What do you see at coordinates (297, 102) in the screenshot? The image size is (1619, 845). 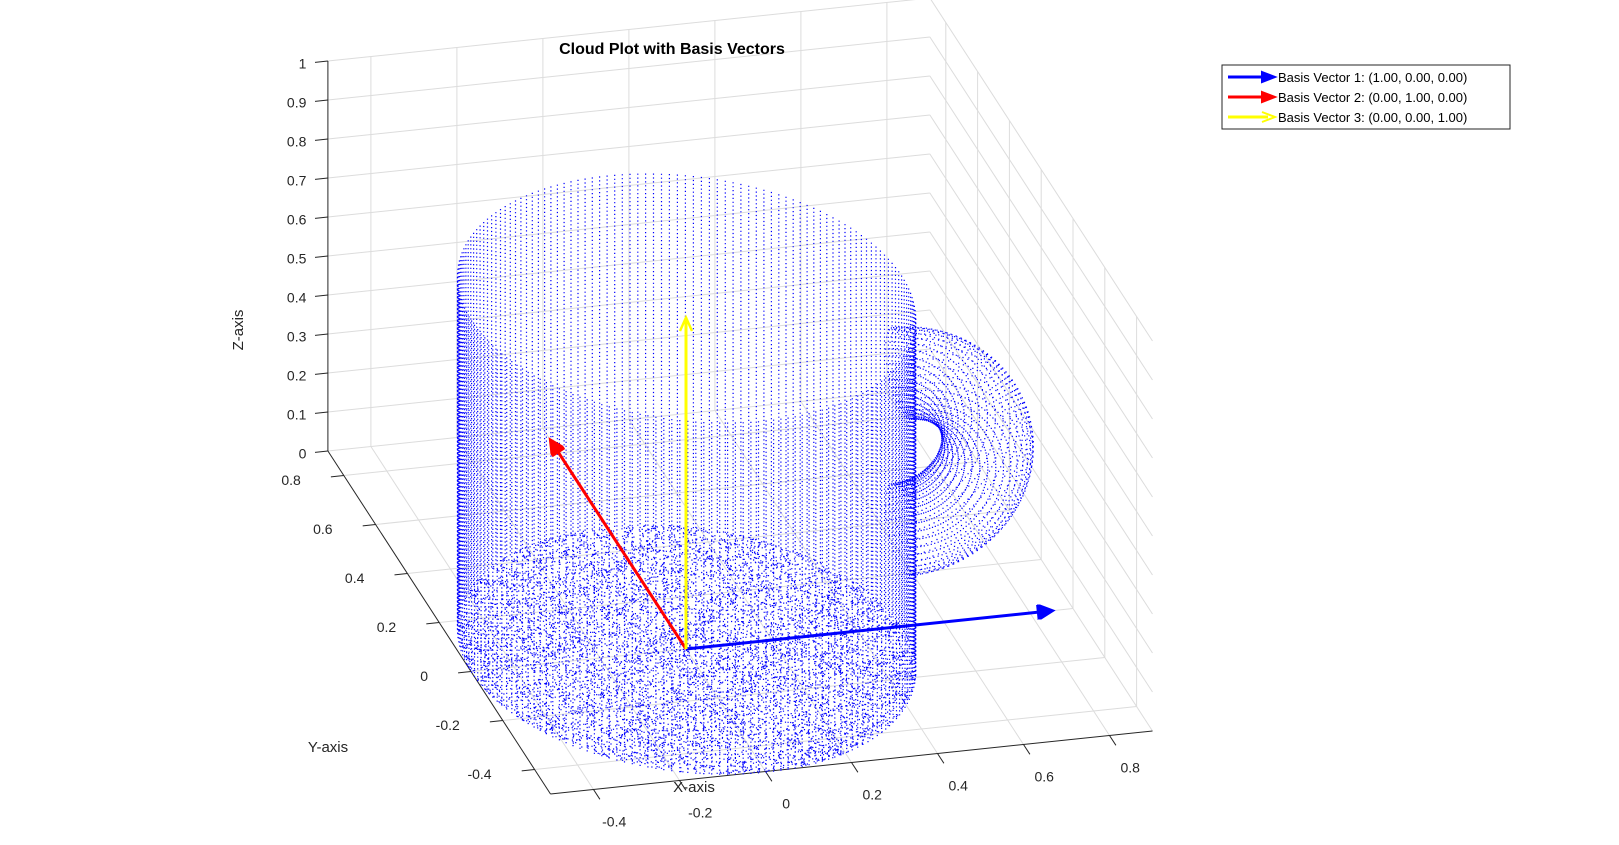 I see `z-tick-label: 0.9` at bounding box center [297, 102].